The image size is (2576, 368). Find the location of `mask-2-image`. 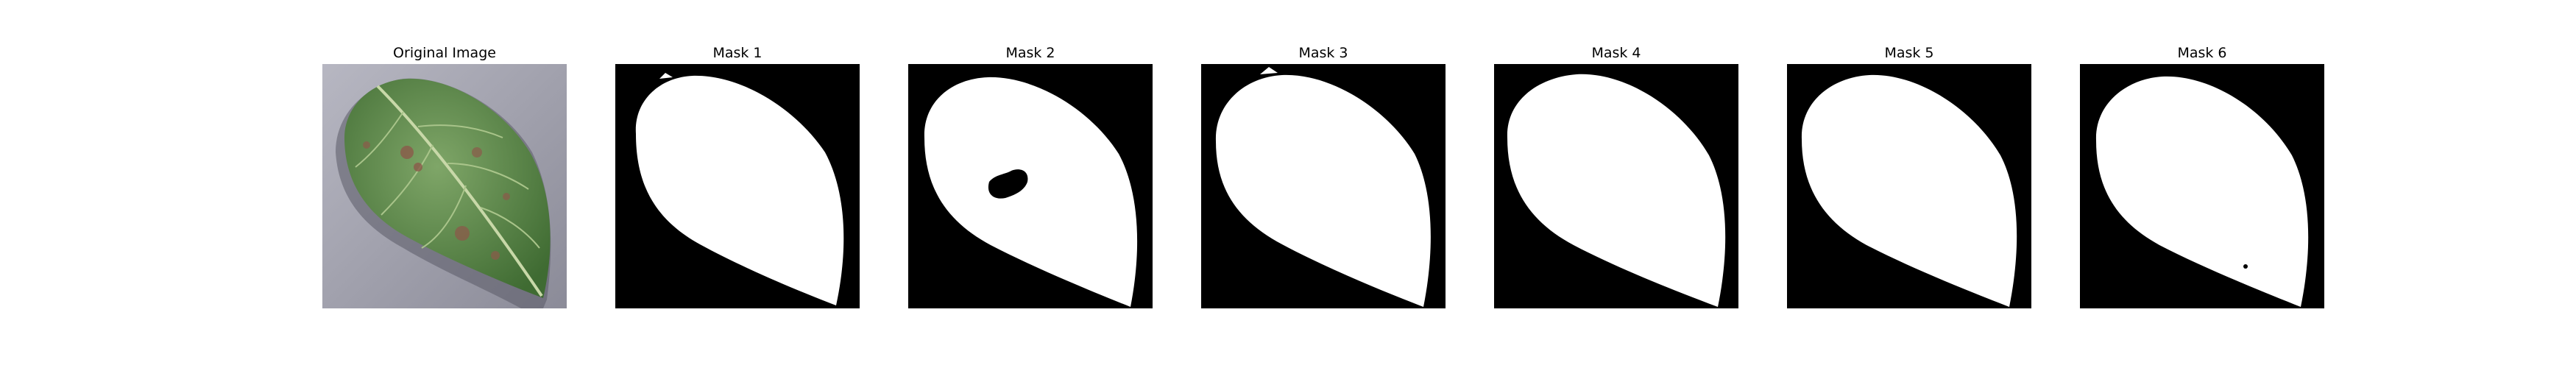

mask-2-image is located at coordinates (1030, 186).